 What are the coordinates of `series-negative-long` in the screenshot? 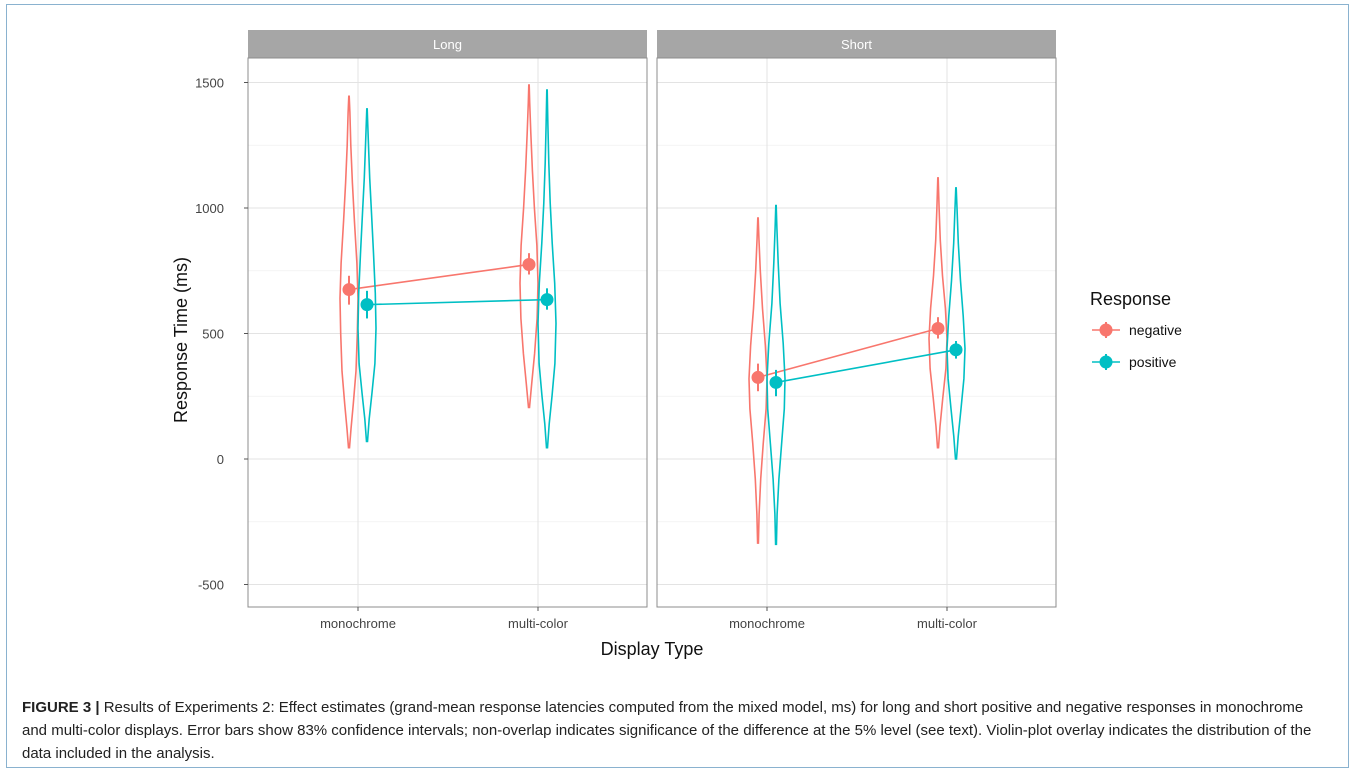 It's located at (439, 266).